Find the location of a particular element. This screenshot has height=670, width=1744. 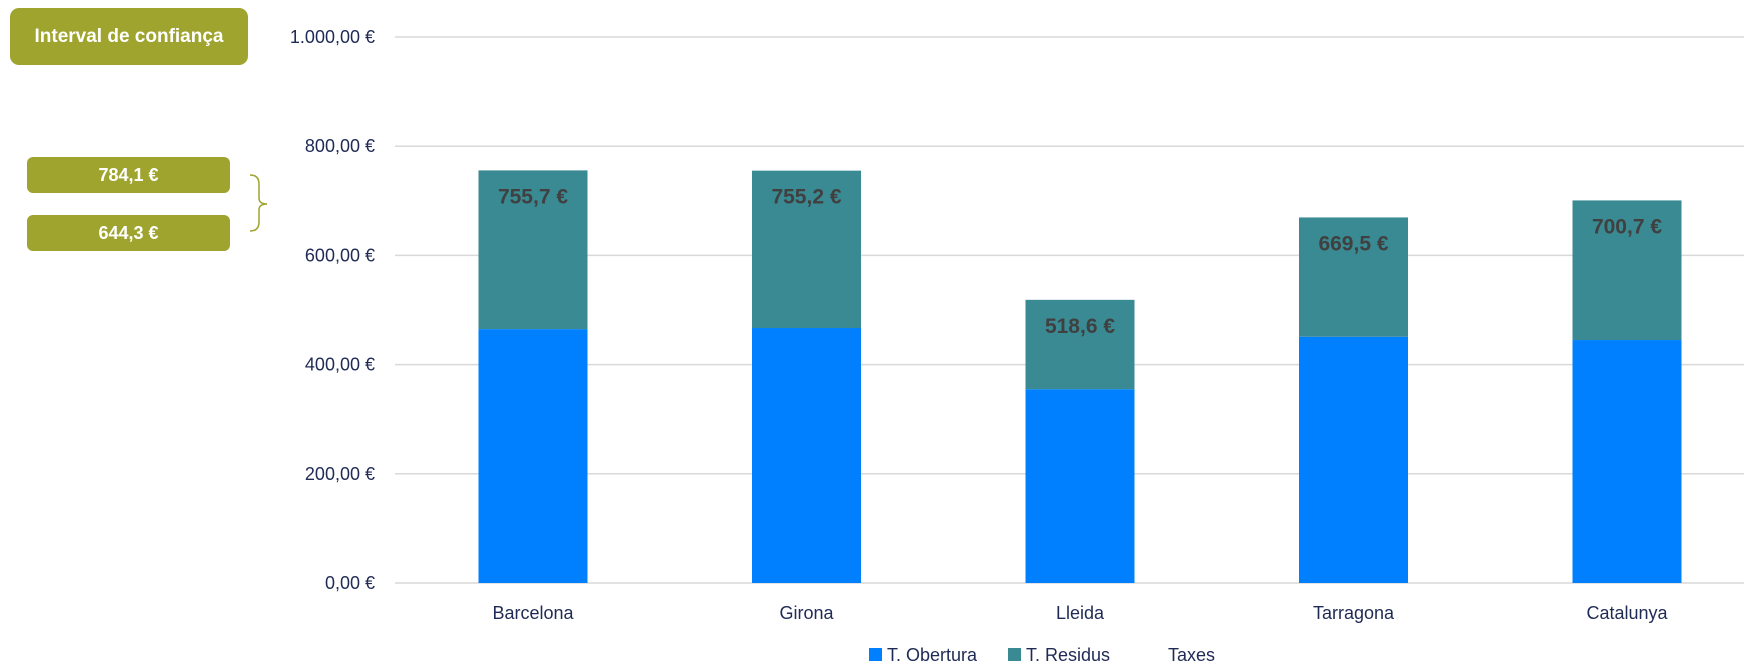

y-tick-label: 800,00 € is located at coordinates (340, 146).